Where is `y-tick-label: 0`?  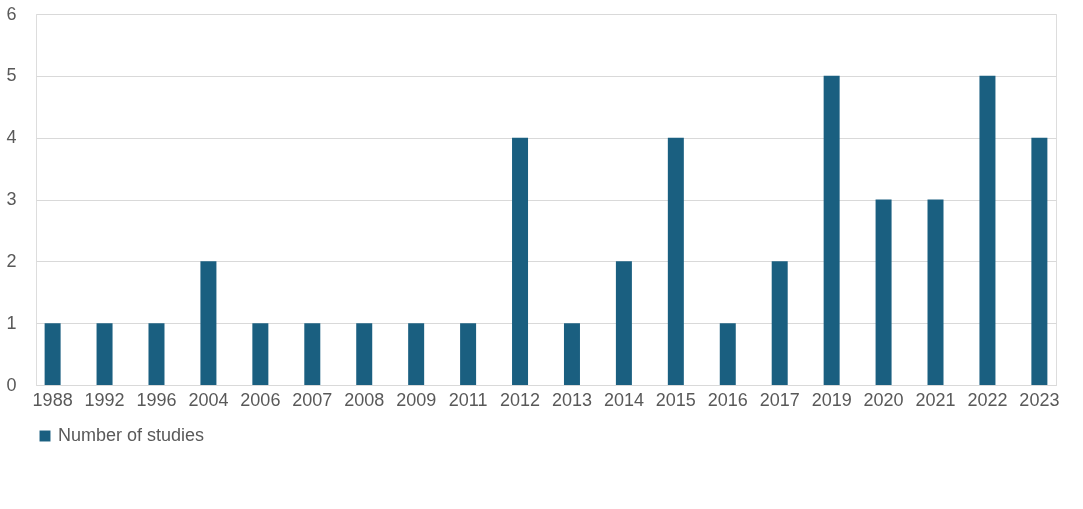 y-tick-label: 0 is located at coordinates (11, 384).